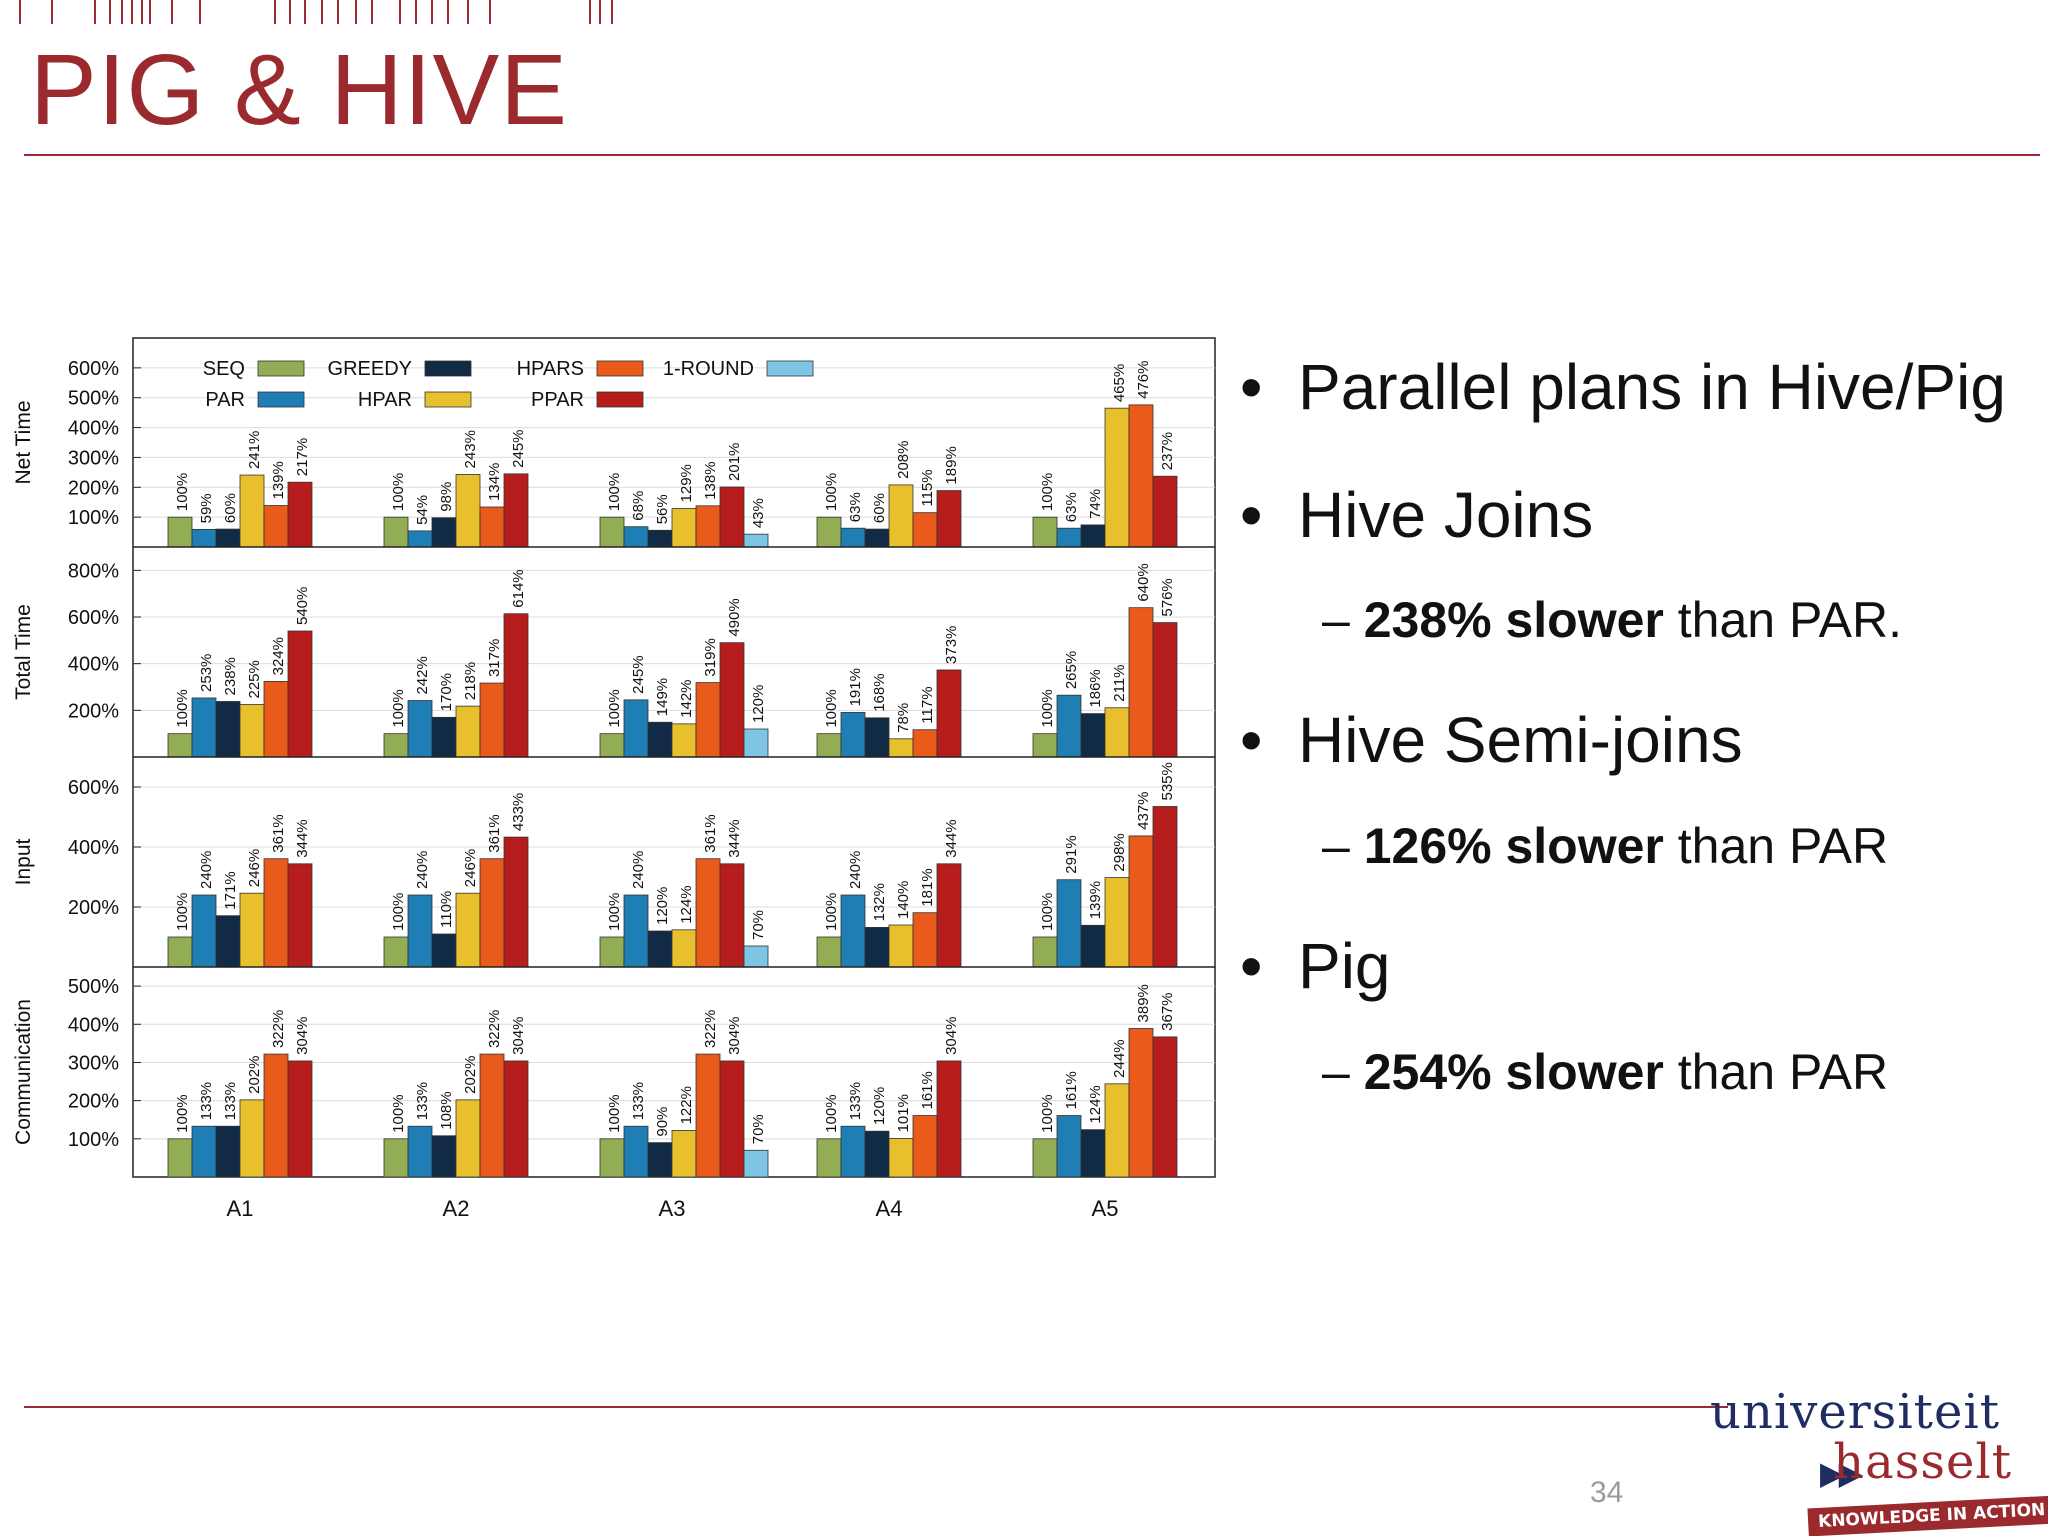 Image resolution: width=2048 pixels, height=1536 pixels. What do you see at coordinates (302, 457) in the screenshot?
I see `data-label: 217%` at bounding box center [302, 457].